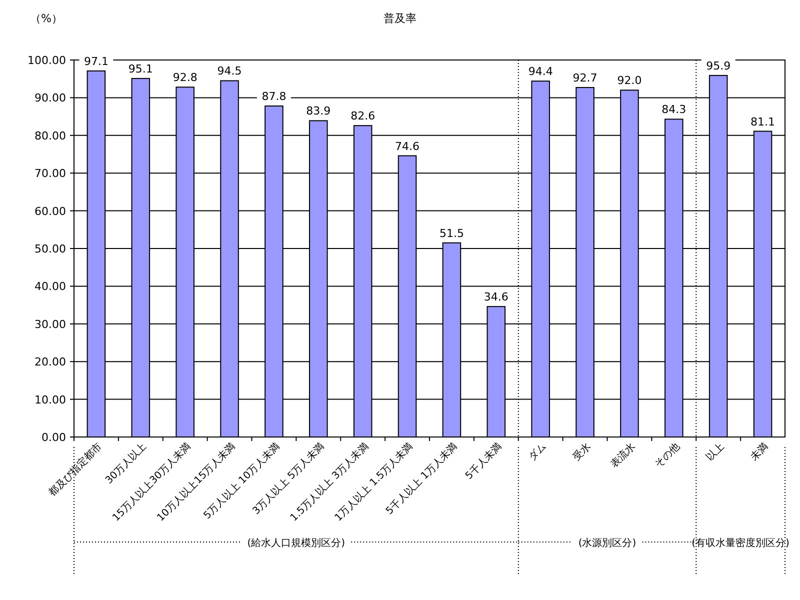 The width and height of the screenshot is (800, 600). What do you see at coordinates (274, 96) in the screenshot?
I see `data-label: 87.8` at bounding box center [274, 96].